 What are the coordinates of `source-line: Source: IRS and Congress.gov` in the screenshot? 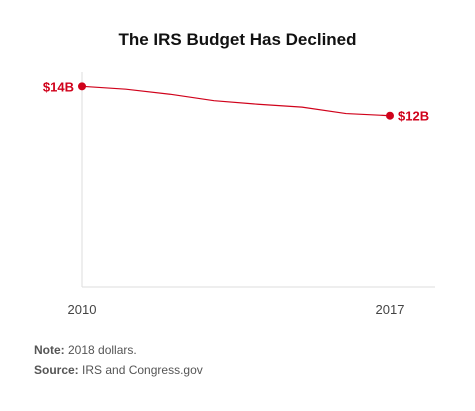 It's located at (118, 370).